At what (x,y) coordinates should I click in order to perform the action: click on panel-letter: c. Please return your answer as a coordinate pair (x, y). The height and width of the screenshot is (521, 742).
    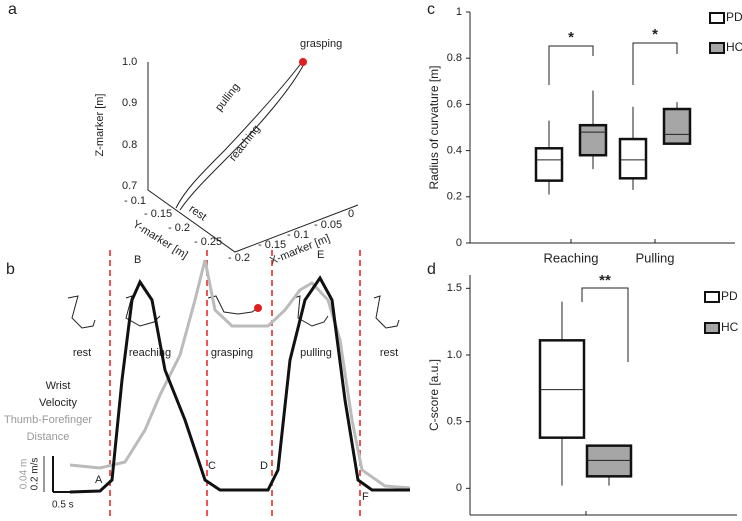
    Looking at the image, I should click on (431, 9).